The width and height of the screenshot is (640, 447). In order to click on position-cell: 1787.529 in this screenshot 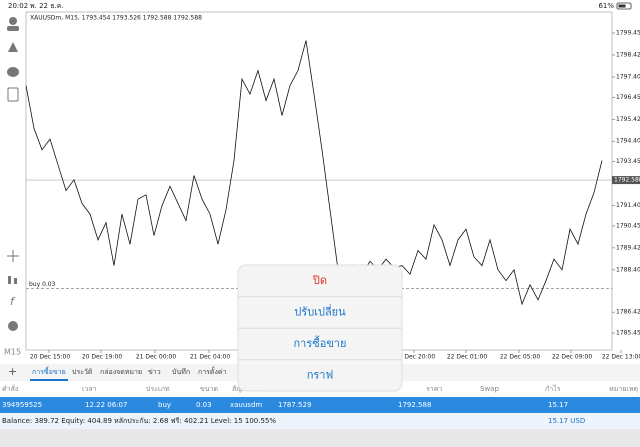, I will do `click(294, 405)`.